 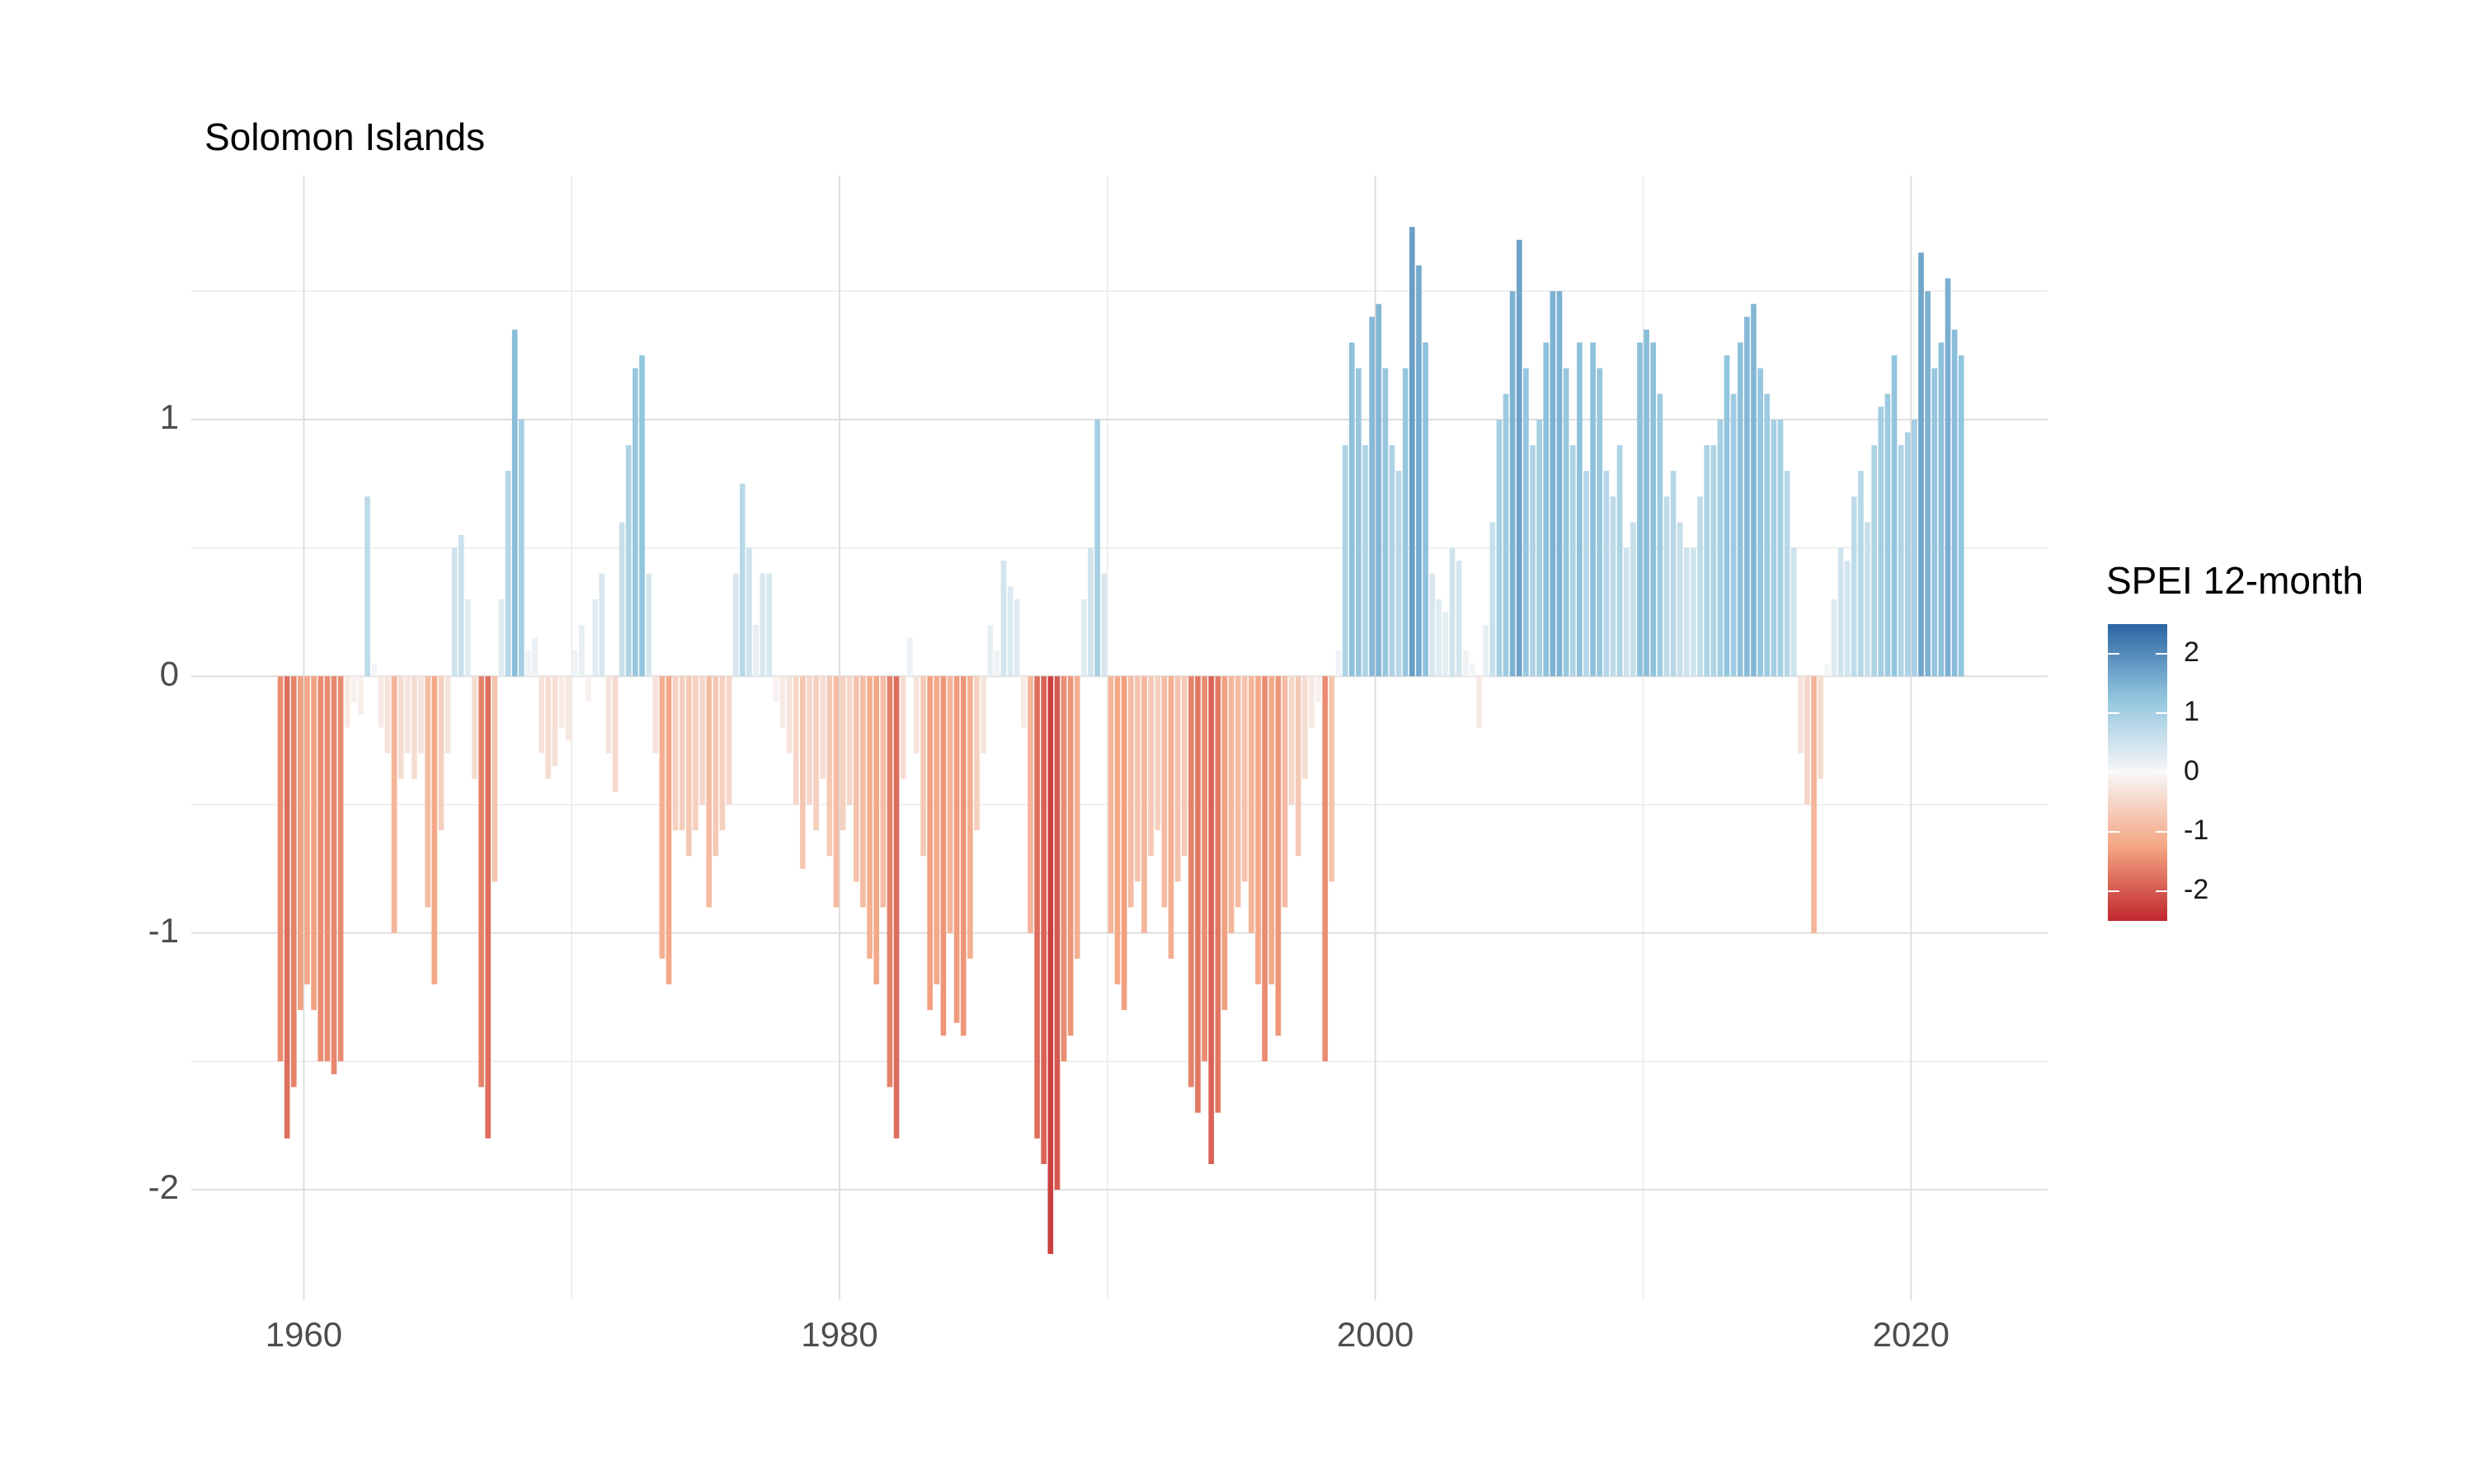 I want to click on colorbar-tick-label: -2, so click(x=2196, y=889).